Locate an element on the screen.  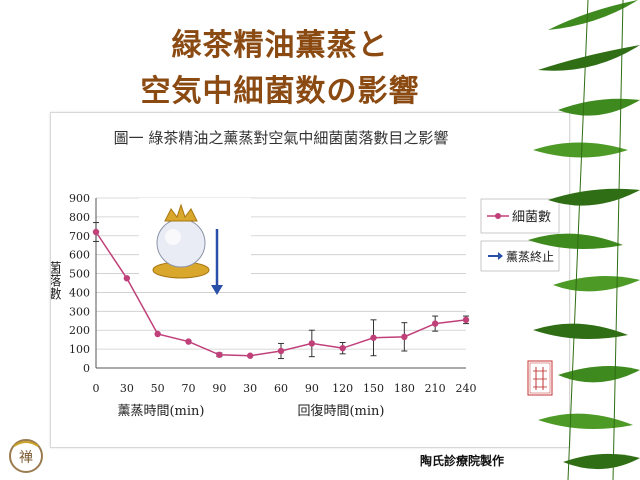
zen-logo-char: 禅 is located at coordinates (26, 458).